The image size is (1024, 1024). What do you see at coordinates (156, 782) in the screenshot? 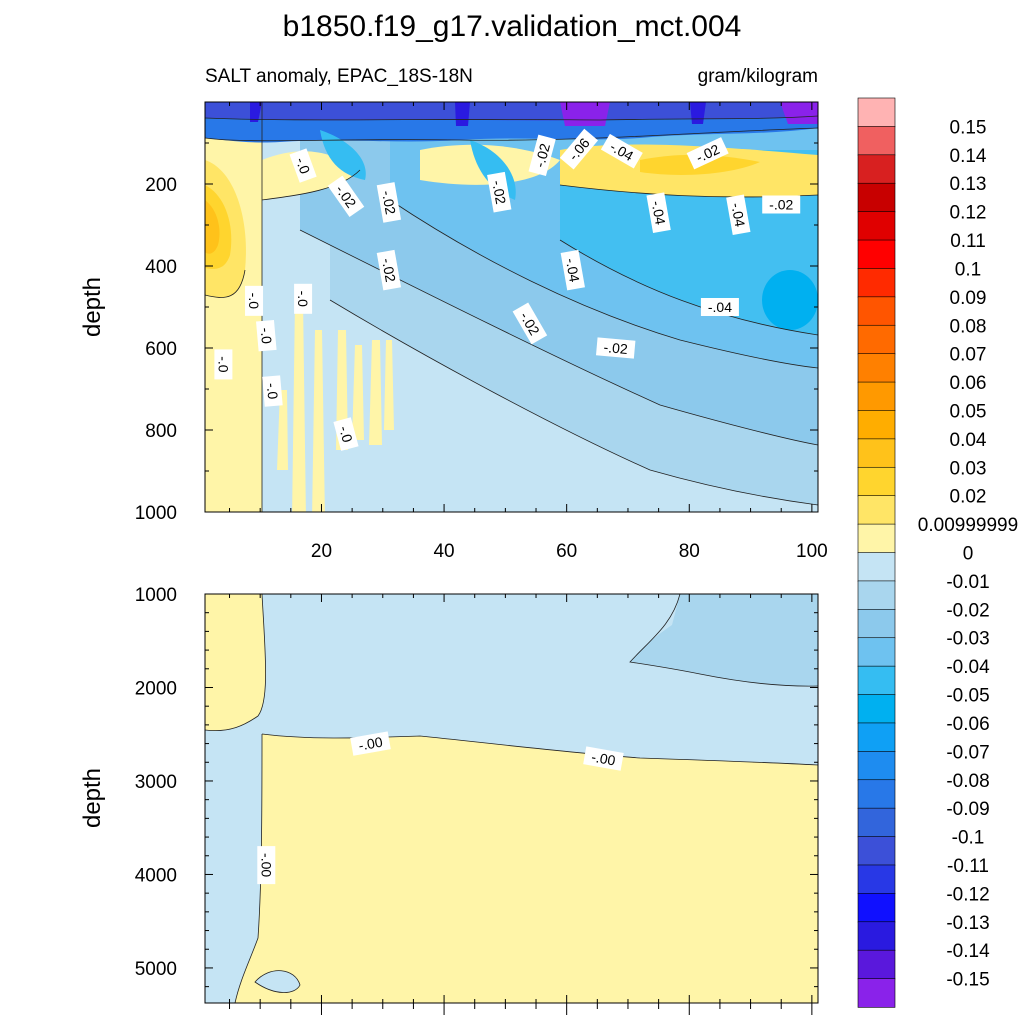
I see `lower-y-tick-label: 3000` at bounding box center [156, 782].